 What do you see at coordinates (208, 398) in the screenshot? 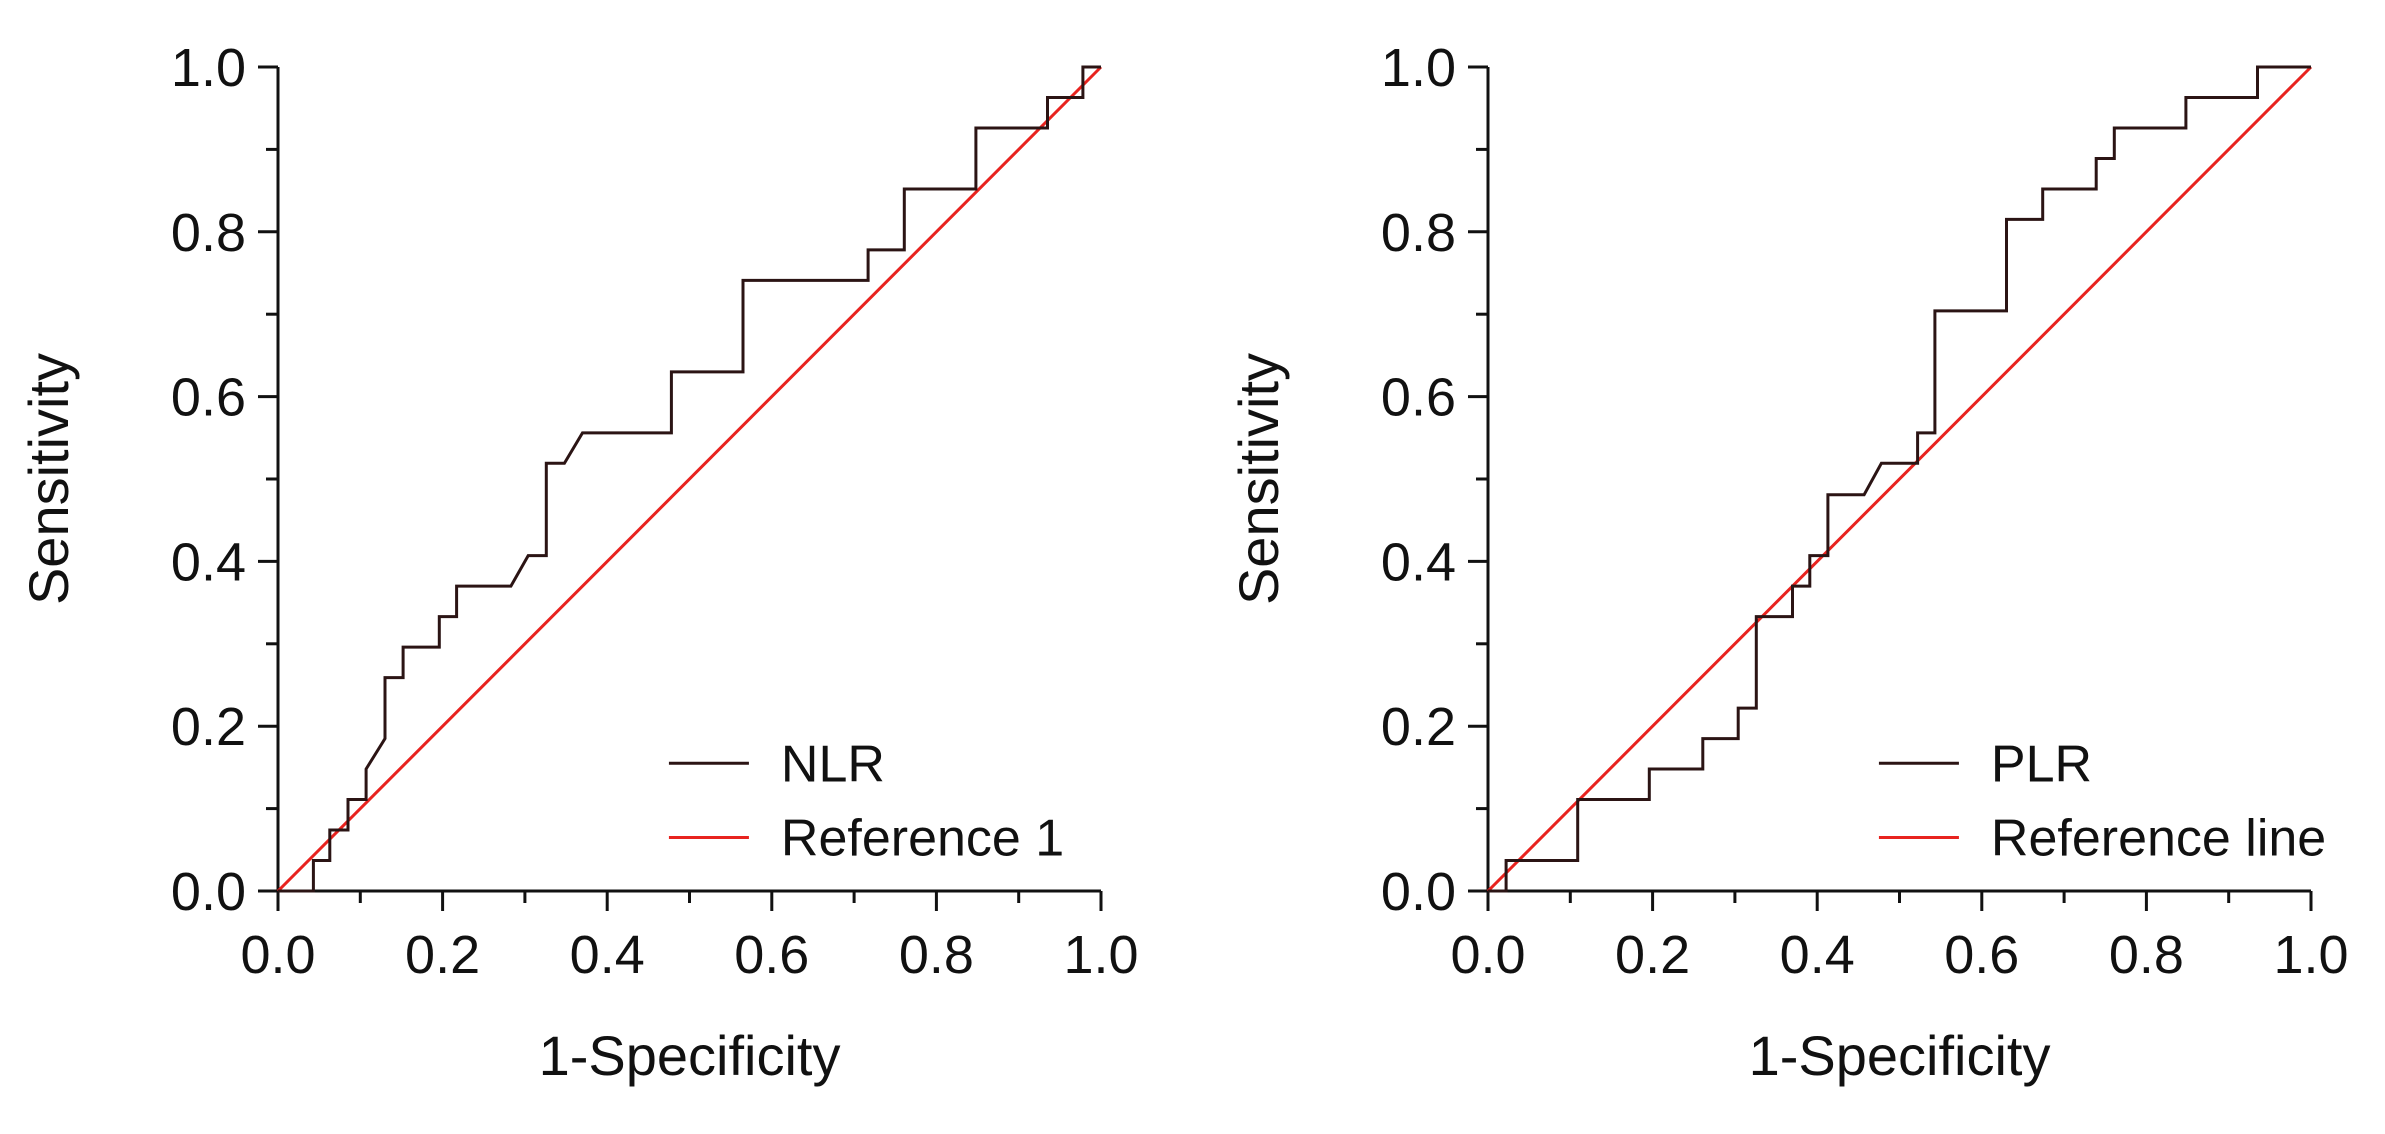
I see `chart-1-y-tick-label: 0.6` at bounding box center [208, 398].